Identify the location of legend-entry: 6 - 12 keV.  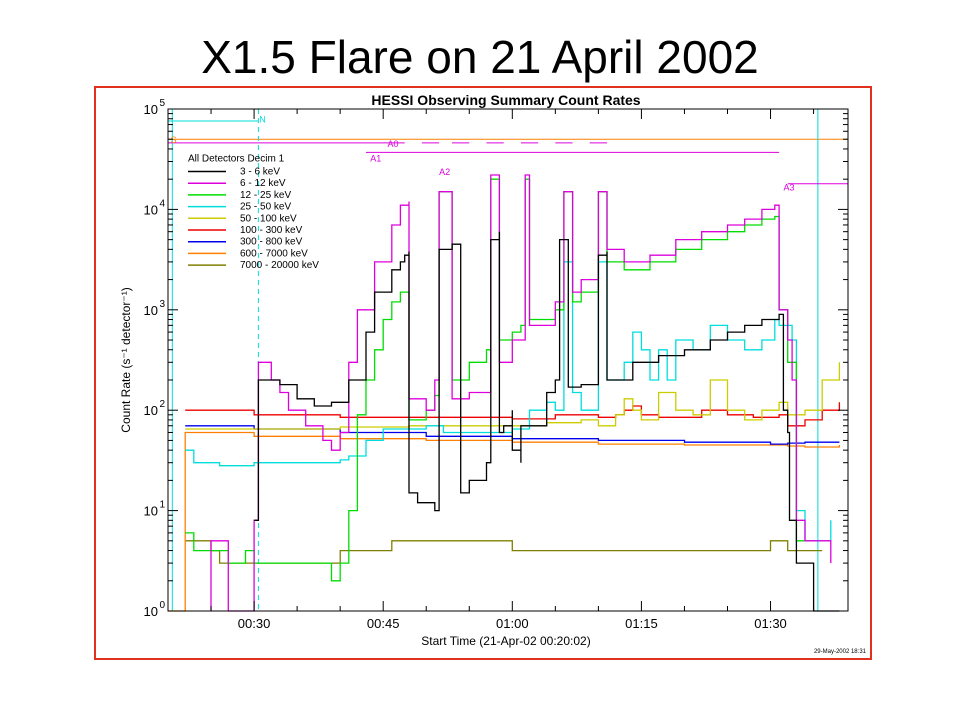
(263, 183).